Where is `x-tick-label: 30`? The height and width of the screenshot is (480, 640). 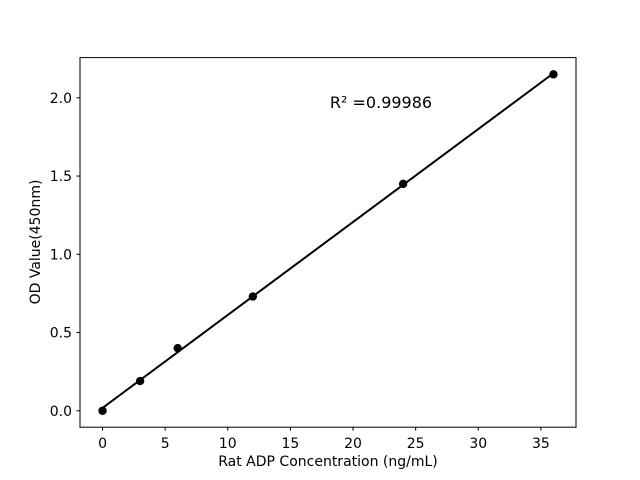 x-tick-label: 30 is located at coordinates (478, 444).